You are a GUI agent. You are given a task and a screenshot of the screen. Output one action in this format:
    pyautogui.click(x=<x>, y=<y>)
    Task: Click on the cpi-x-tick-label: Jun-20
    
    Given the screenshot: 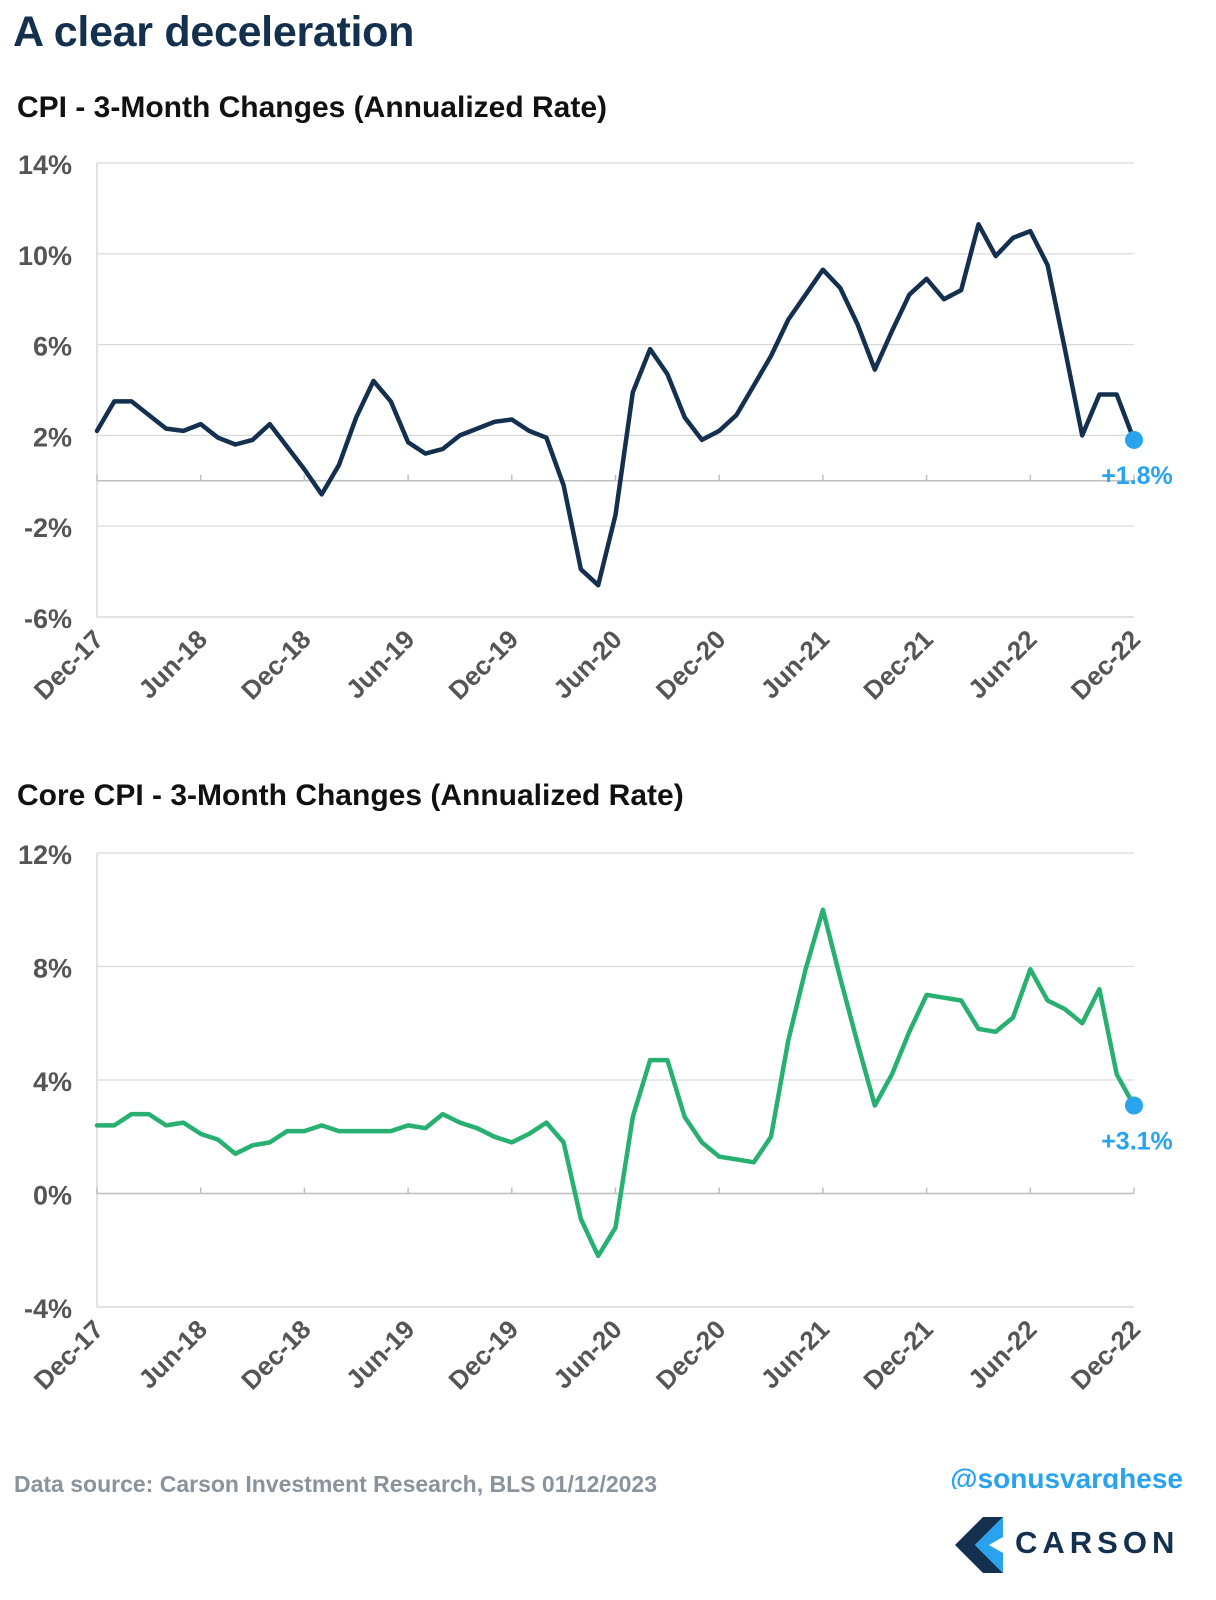 What is the action you would take?
    pyautogui.click(x=587, y=664)
    